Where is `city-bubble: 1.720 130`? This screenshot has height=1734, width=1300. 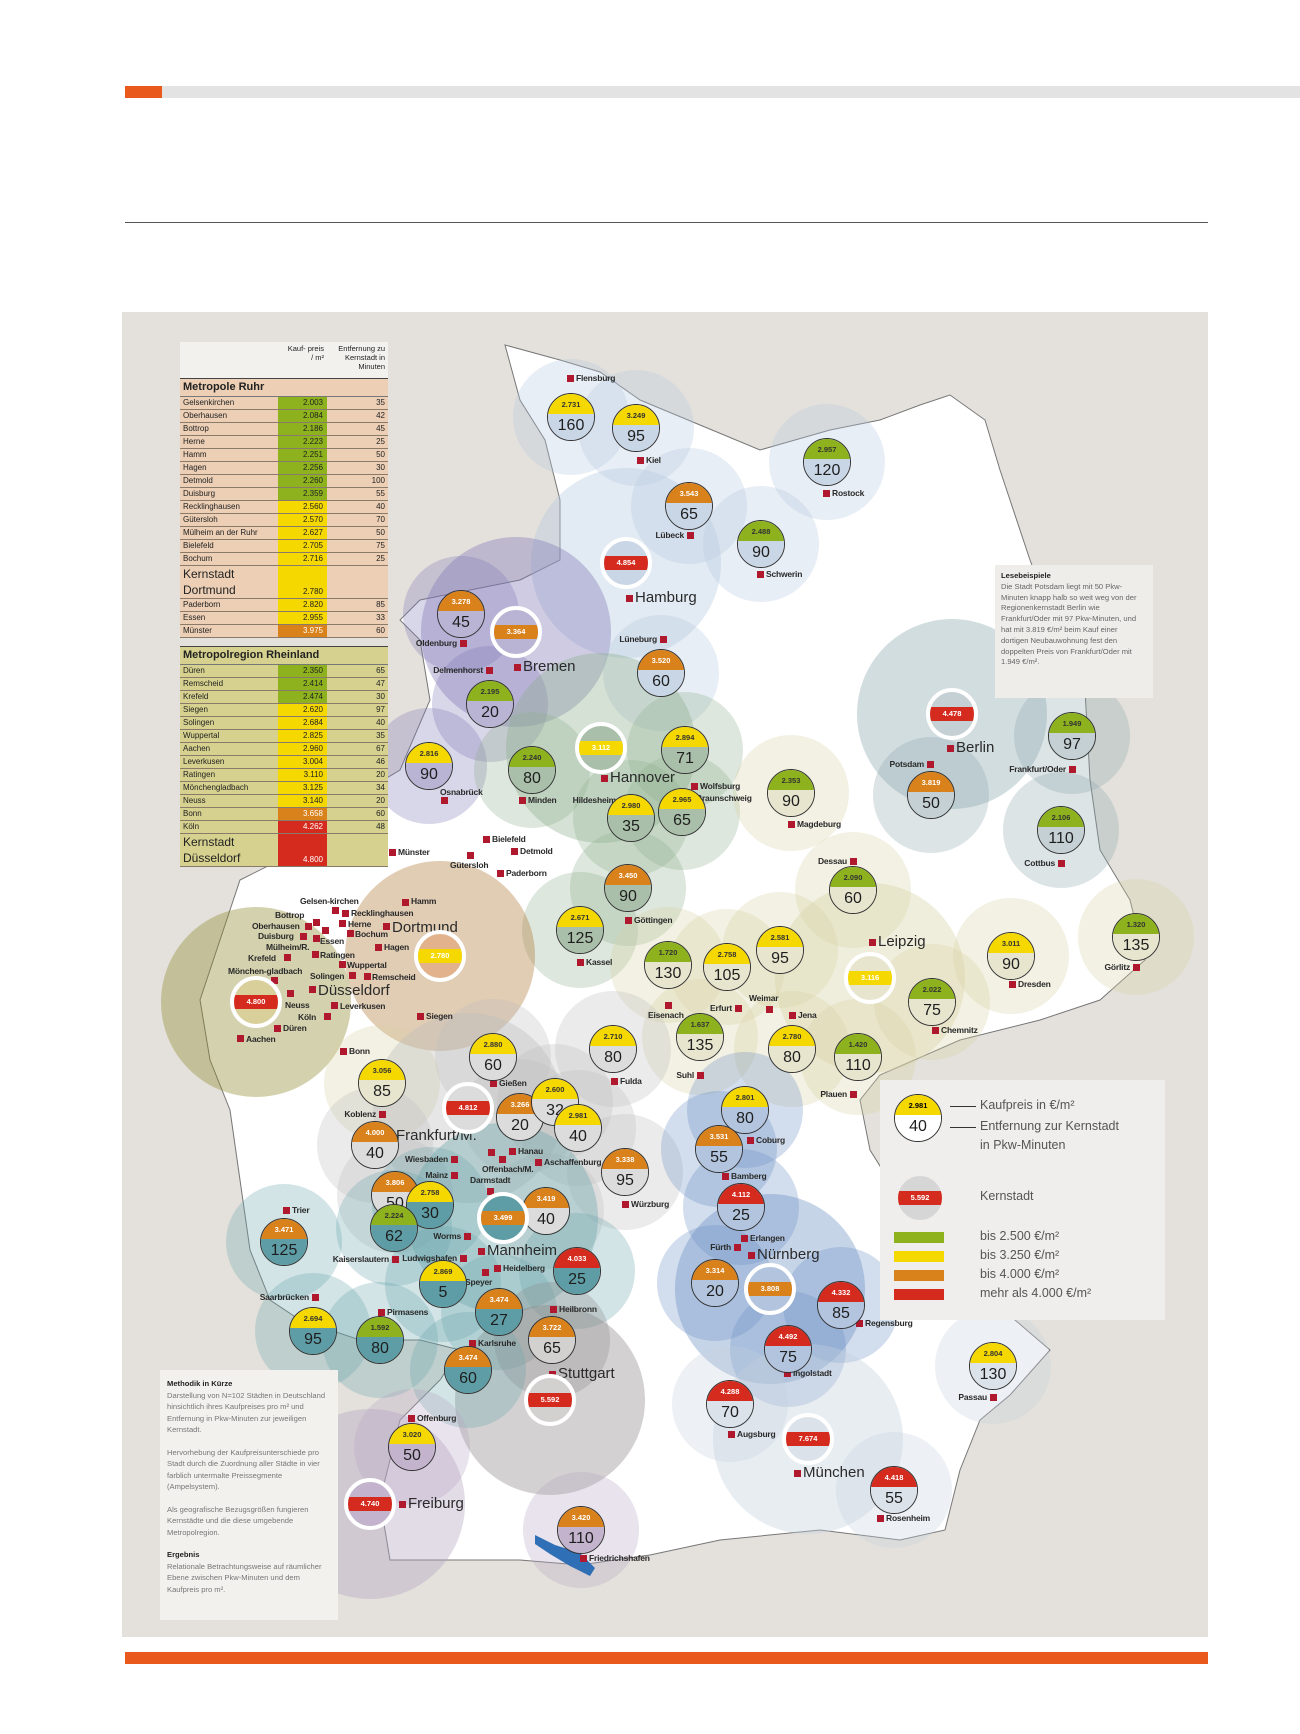 city-bubble: 1.720 130 is located at coordinates (668, 965).